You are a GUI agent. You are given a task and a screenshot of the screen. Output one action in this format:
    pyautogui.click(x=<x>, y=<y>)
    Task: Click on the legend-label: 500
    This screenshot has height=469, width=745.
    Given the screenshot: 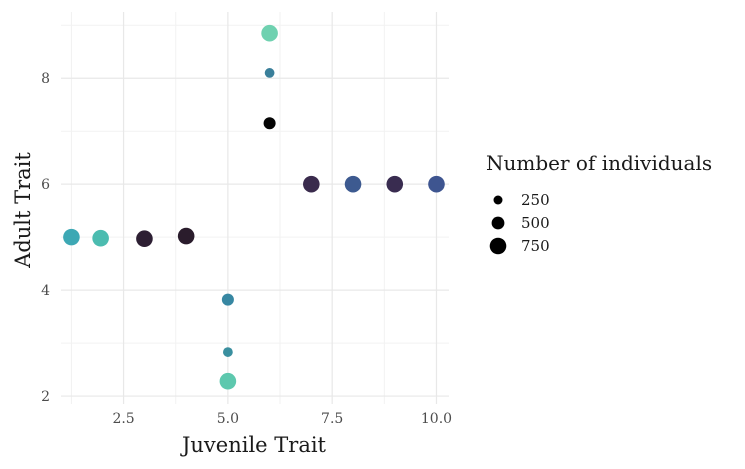 What is the action you would take?
    pyautogui.click(x=535, y=223)
    